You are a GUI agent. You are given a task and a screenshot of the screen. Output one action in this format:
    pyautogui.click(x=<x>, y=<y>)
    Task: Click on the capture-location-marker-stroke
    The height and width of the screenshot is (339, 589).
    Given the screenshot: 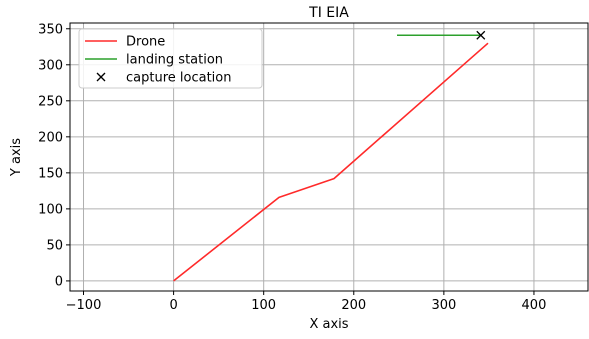 What is the action you would take?
    pyautogui.click(x=481, y=35)
    